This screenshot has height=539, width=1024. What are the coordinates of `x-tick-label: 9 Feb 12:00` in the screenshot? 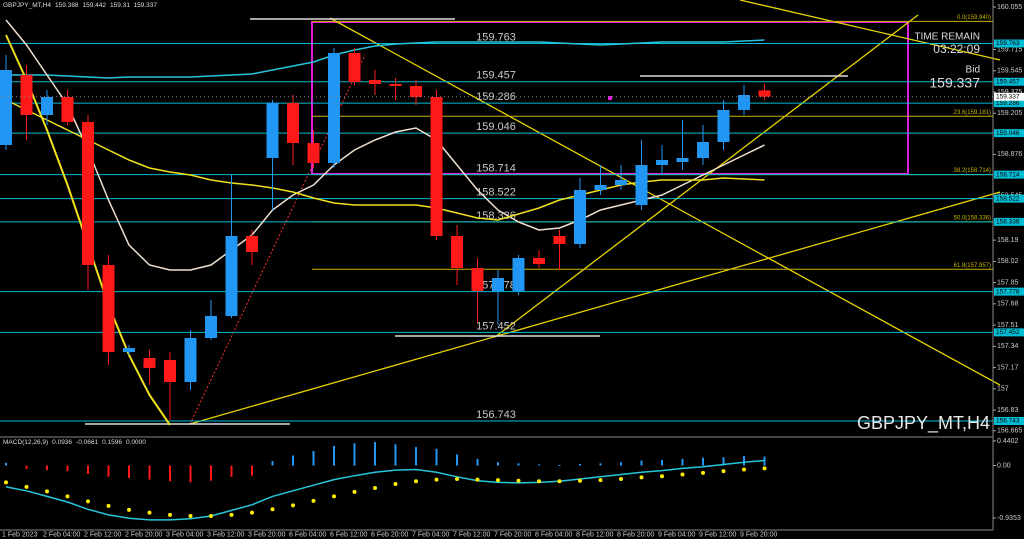 It's located at (717, 534).